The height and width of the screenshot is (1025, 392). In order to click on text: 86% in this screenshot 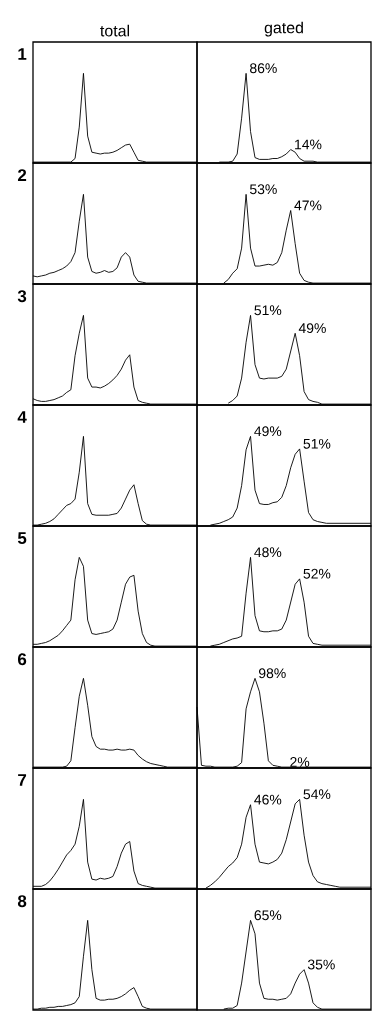, I will do `click(263, 68)`.